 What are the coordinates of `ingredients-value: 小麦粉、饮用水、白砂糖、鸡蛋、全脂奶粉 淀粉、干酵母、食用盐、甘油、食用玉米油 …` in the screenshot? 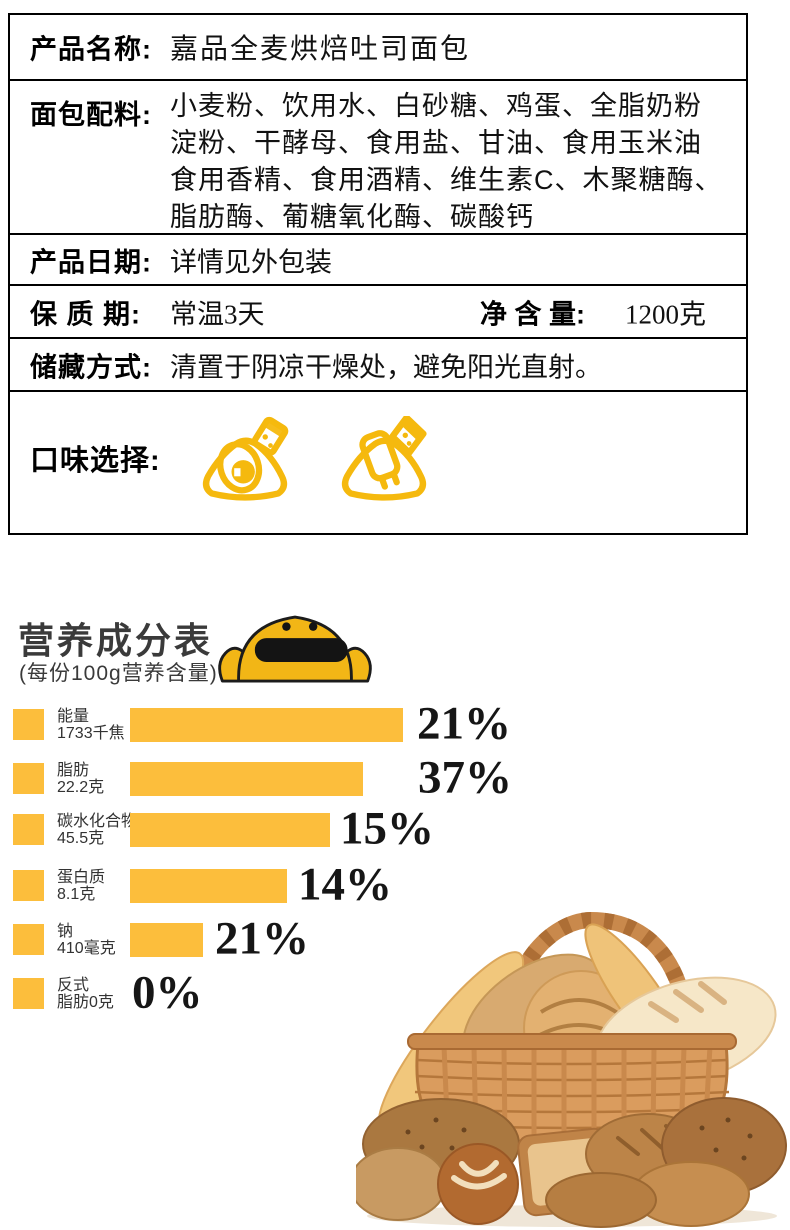 It's located at (446, 162).